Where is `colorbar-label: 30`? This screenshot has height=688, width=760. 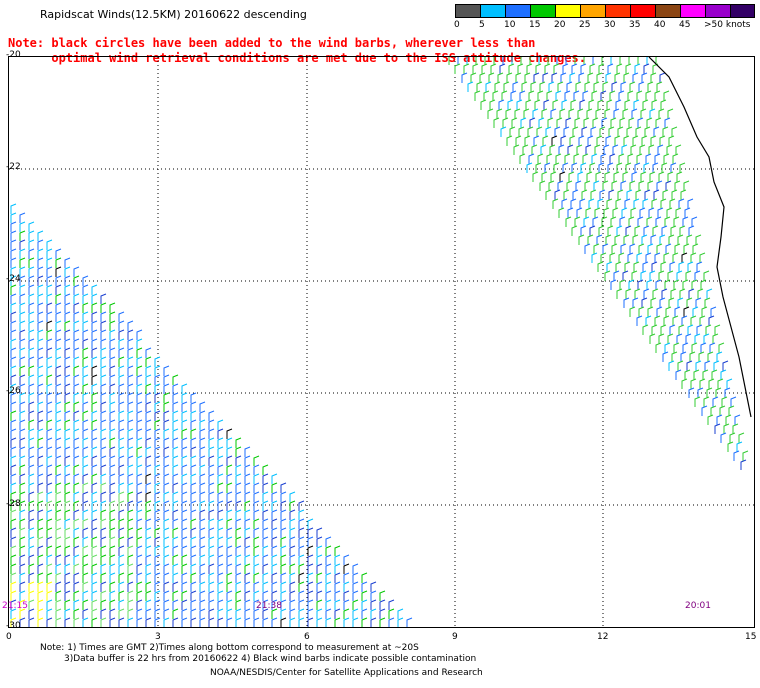
colorbar-label: 30 is located at coordinates (610, 25).